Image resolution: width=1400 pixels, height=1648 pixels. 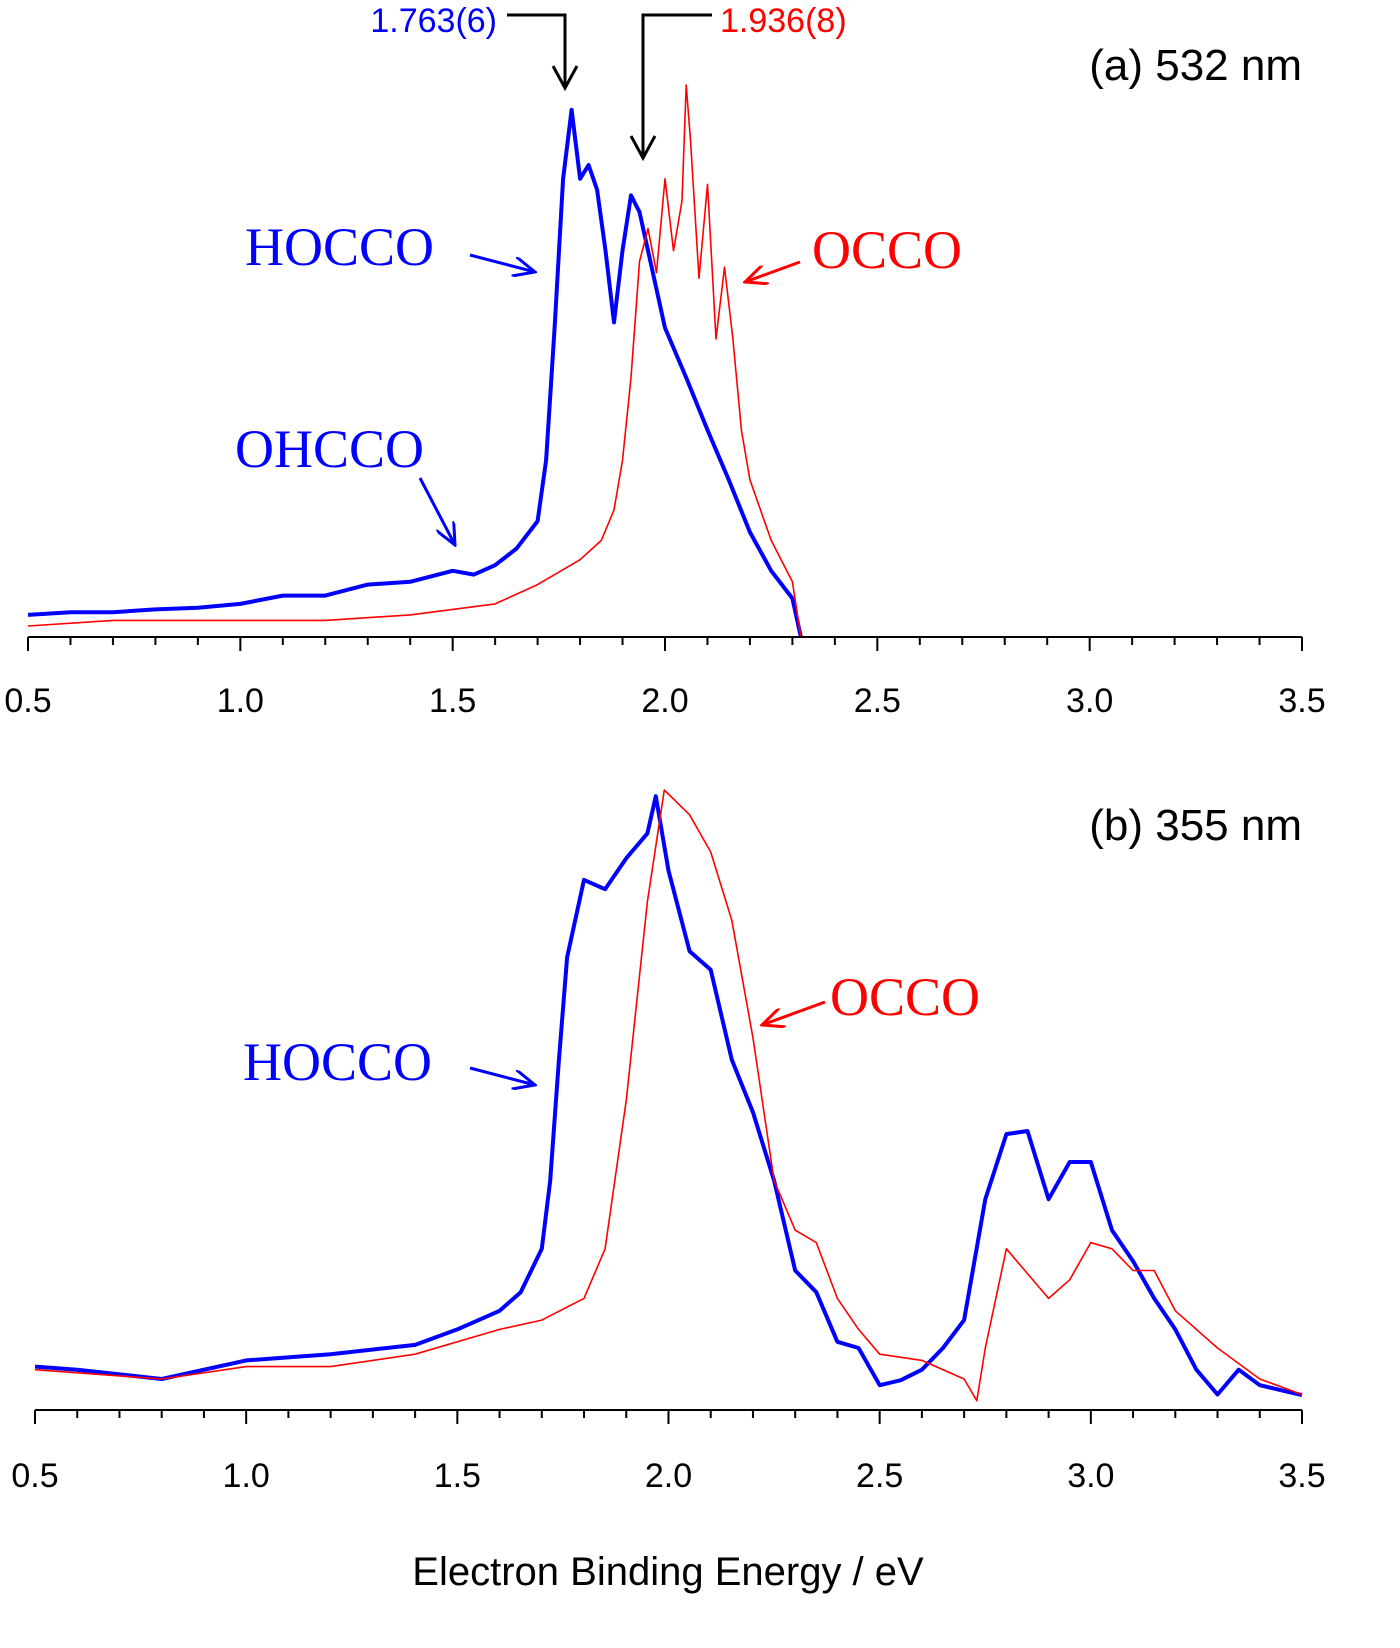 I want to click on annotation: 1.763(6), so click(x=433, y=21).